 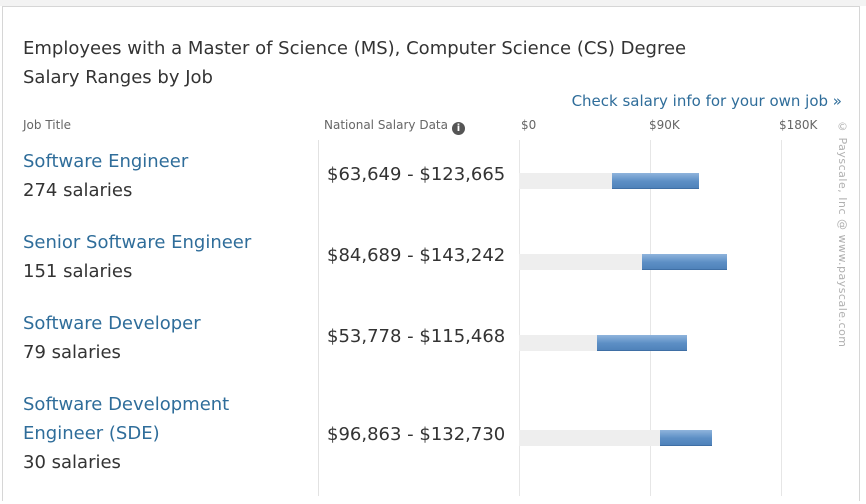 What do you see at coordinates (78, 271) in the screenshot?
I see `salary-count: 151 salaries` at bounding box center [78, 271].